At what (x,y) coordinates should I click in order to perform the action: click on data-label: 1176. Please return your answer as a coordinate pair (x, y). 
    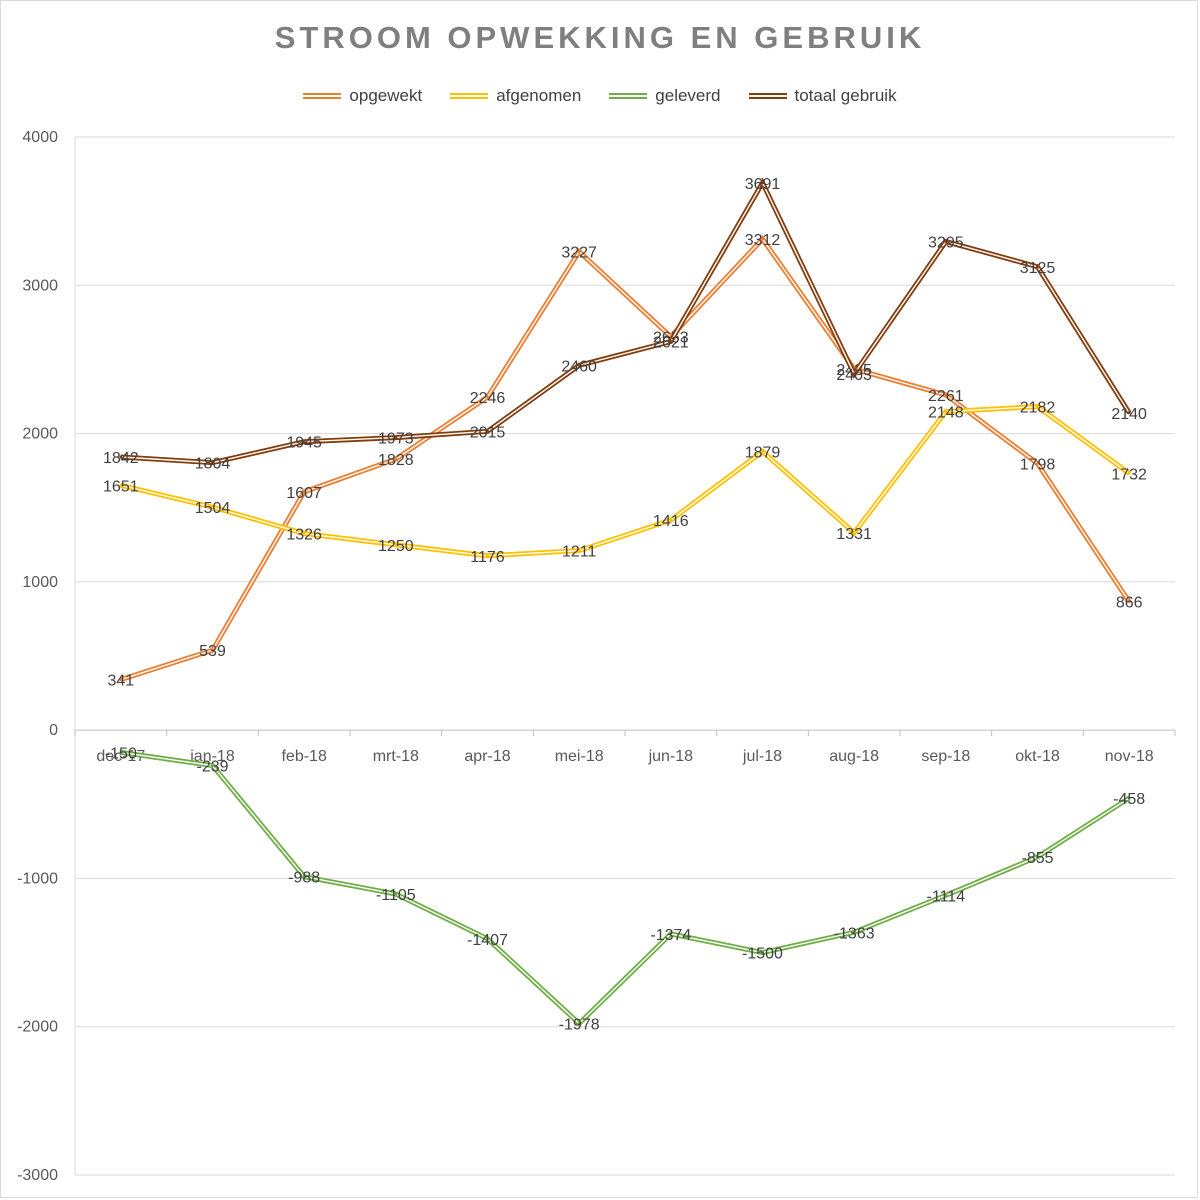
    Looking at the image, I should click on (487, 557).